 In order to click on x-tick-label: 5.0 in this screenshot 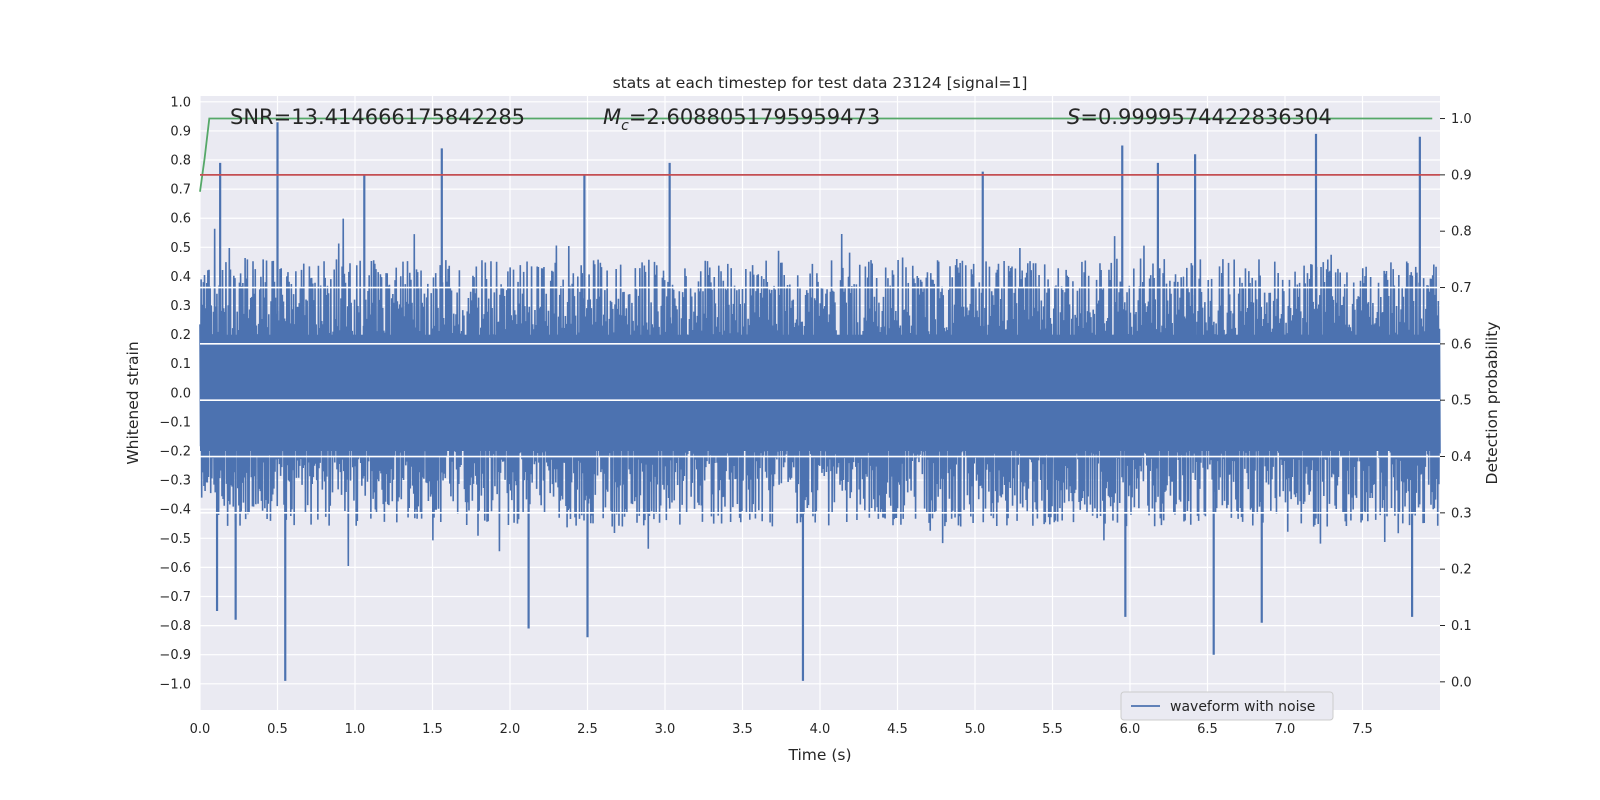, I will do `click(975, 729)`.